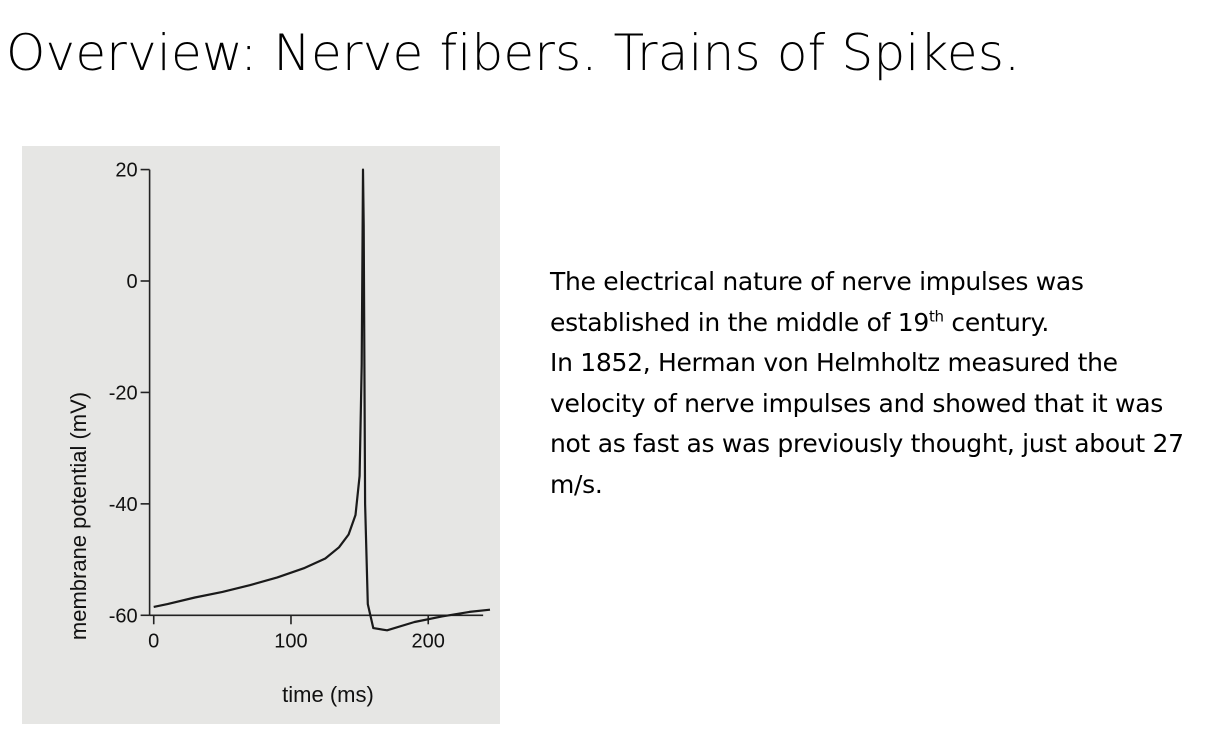  Describe the element at coordinates (126, 171) in the screenshot. I see `y-tick-label: 20` at that location.